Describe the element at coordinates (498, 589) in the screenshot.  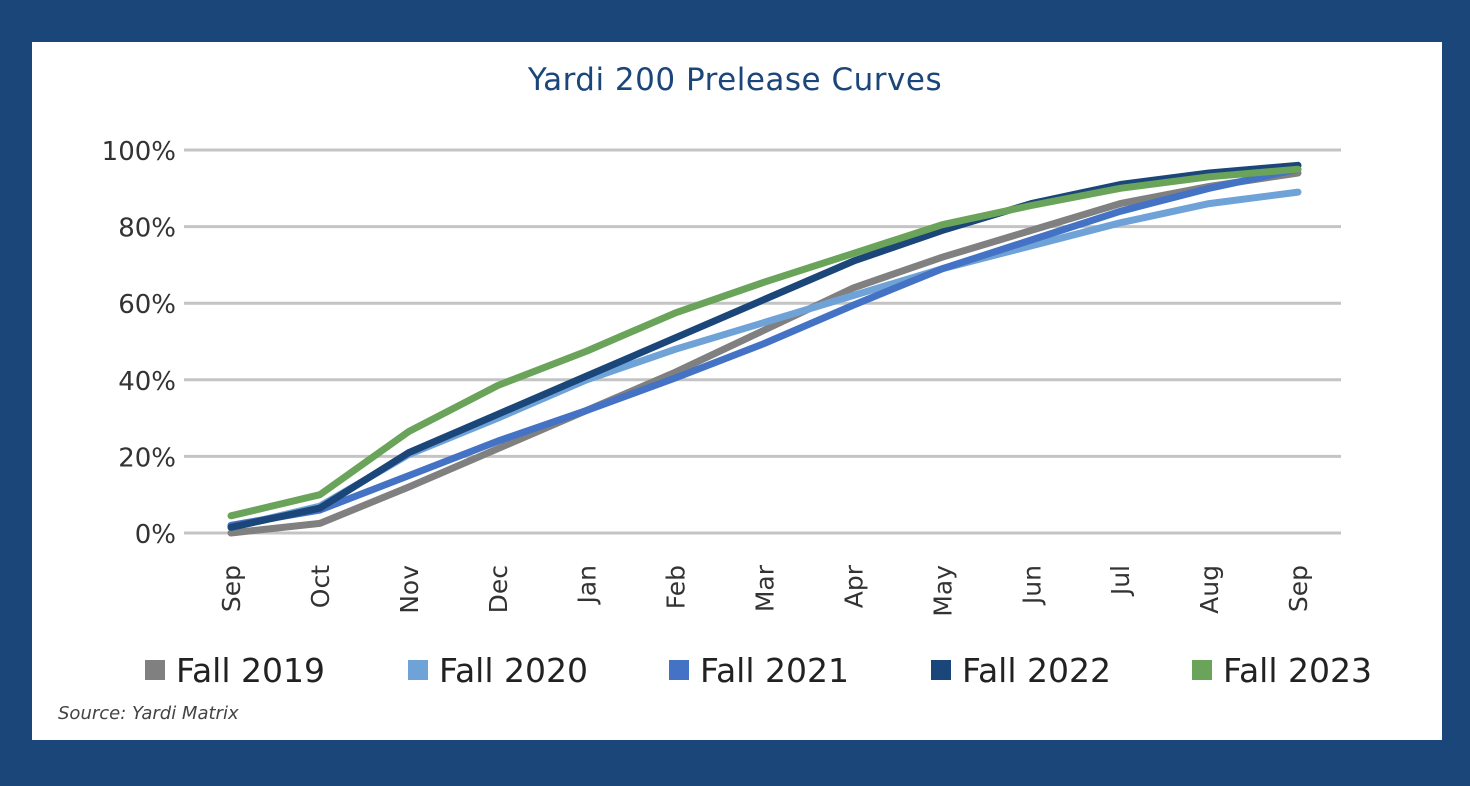
I see `x-tick-label: Dec` at that location.